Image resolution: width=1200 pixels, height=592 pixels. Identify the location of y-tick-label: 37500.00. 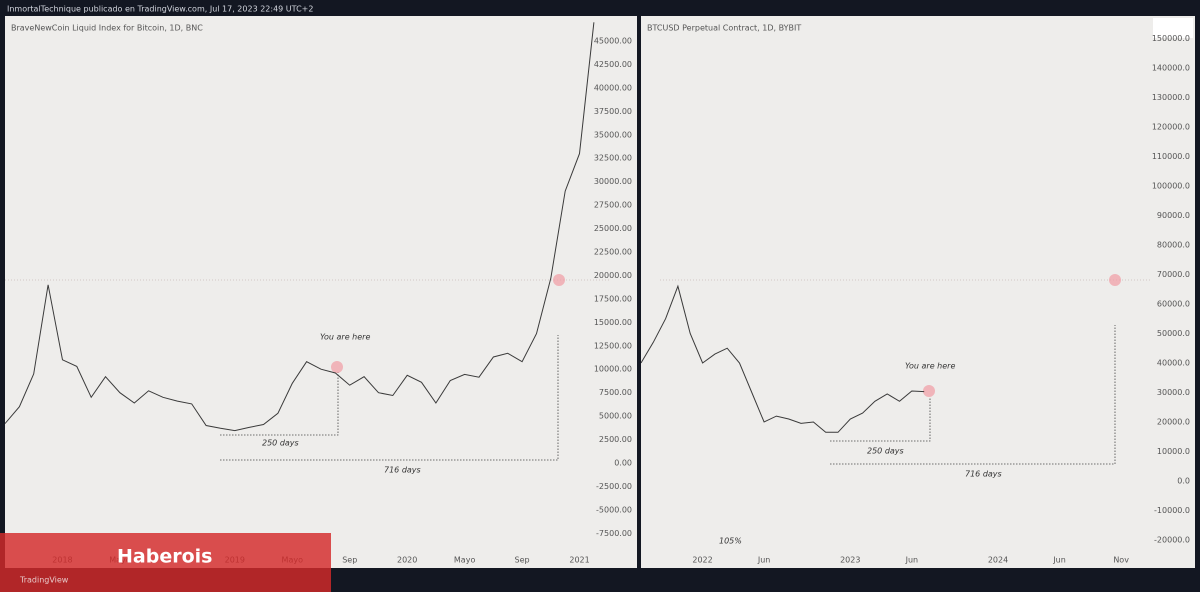
(613, 111).